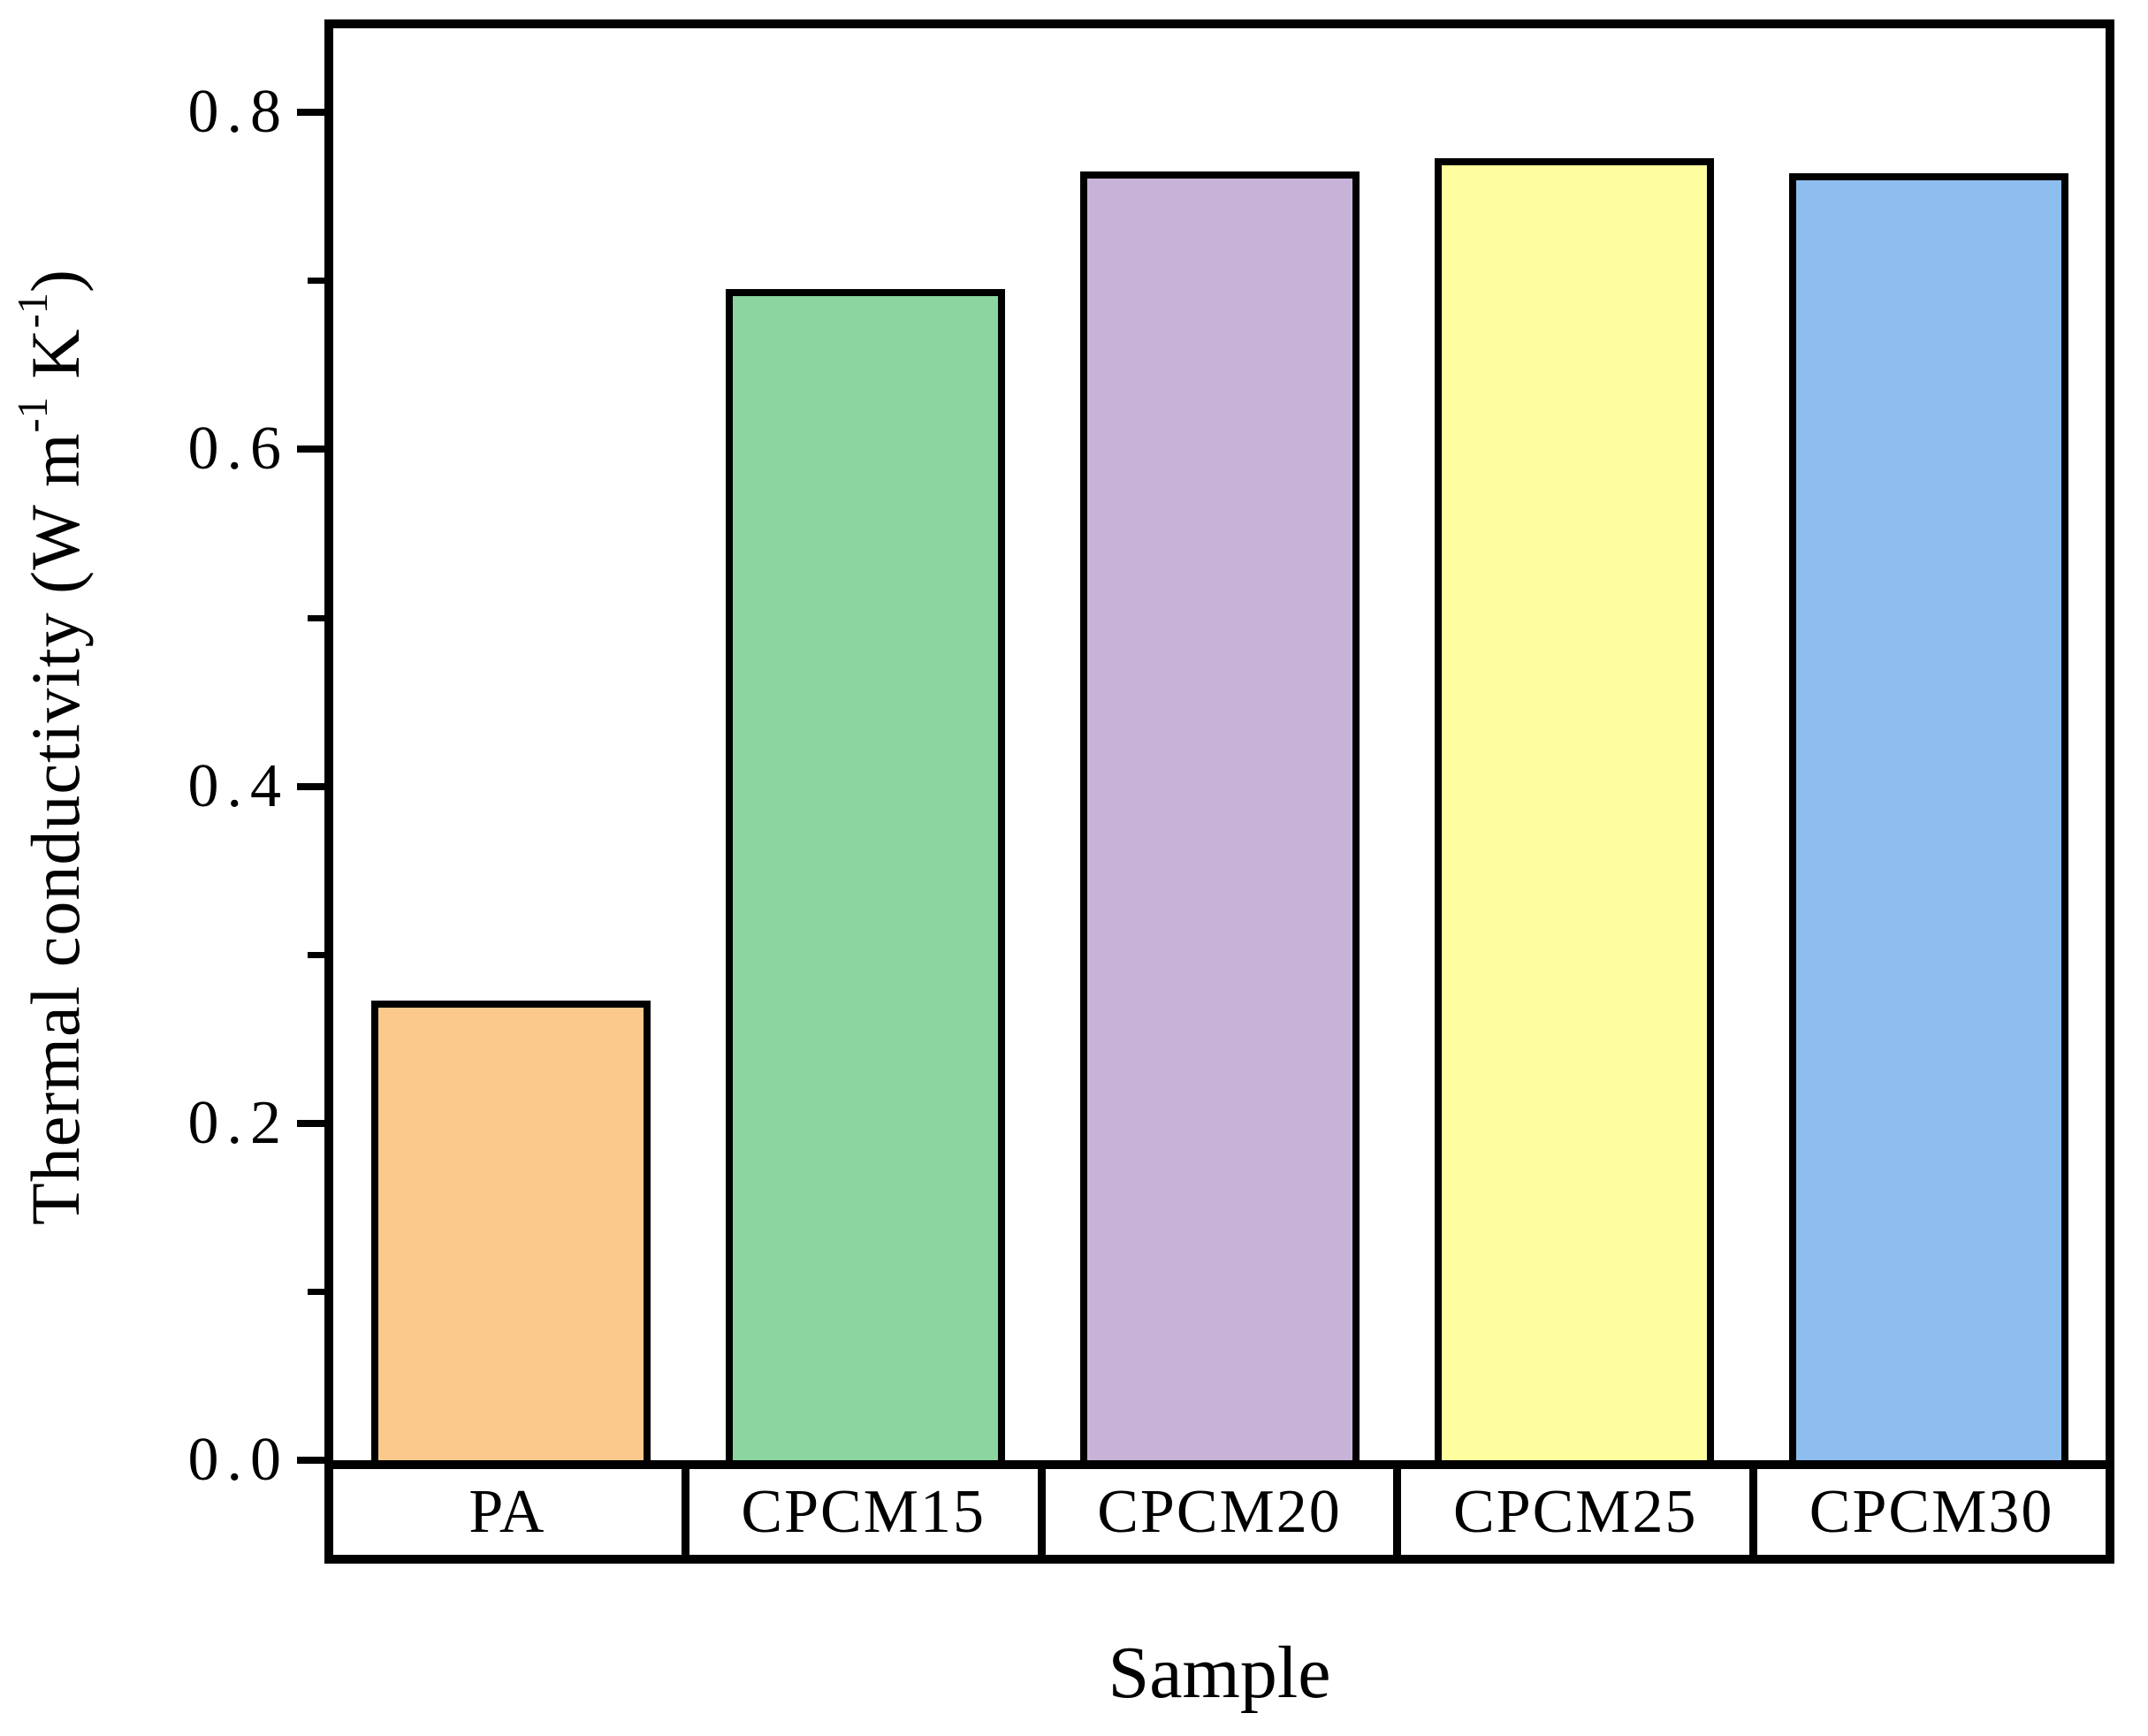 This screenshot has width=2148, height=1736. I want to click on y-axis-title: Thermal conductivity (W m-1 K-1), so click(53, 747).